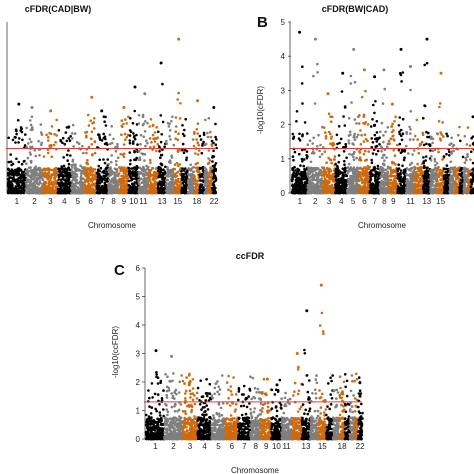  Describe the element at coordinates (133, 201) in the screenshot. I see `x-tick-label: 10` at that location.